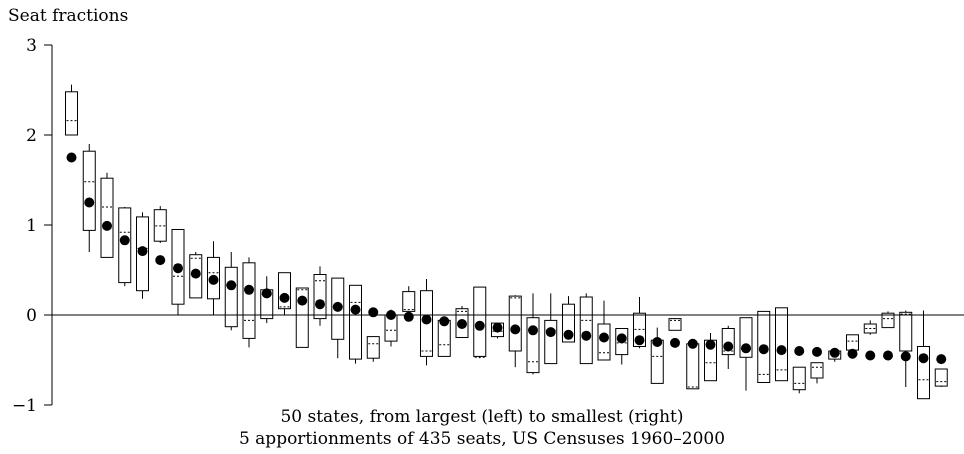 This screenshot has width=964, height=454. I want to click on y-tick-label: 1, so click(31, 226).